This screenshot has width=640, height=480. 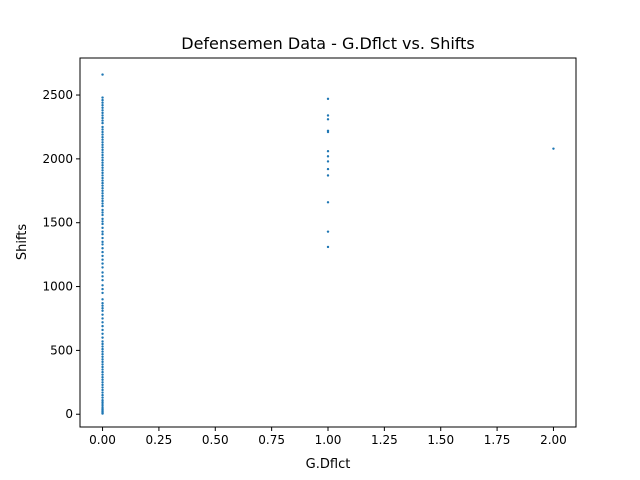 I want to click on x-tick-label: 0.75, so click(x=271, y=440).